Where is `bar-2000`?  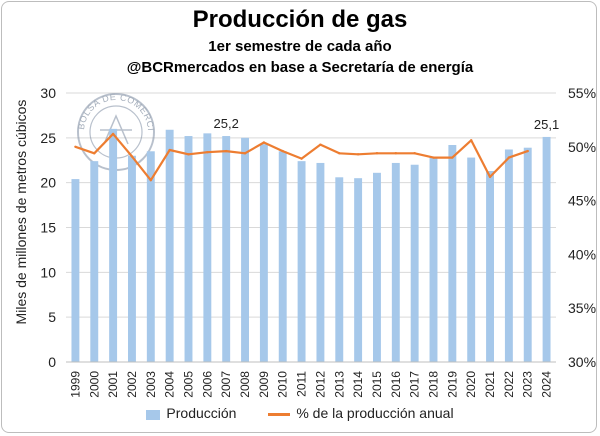 bar-2000 is located at coordinates (94, 261).